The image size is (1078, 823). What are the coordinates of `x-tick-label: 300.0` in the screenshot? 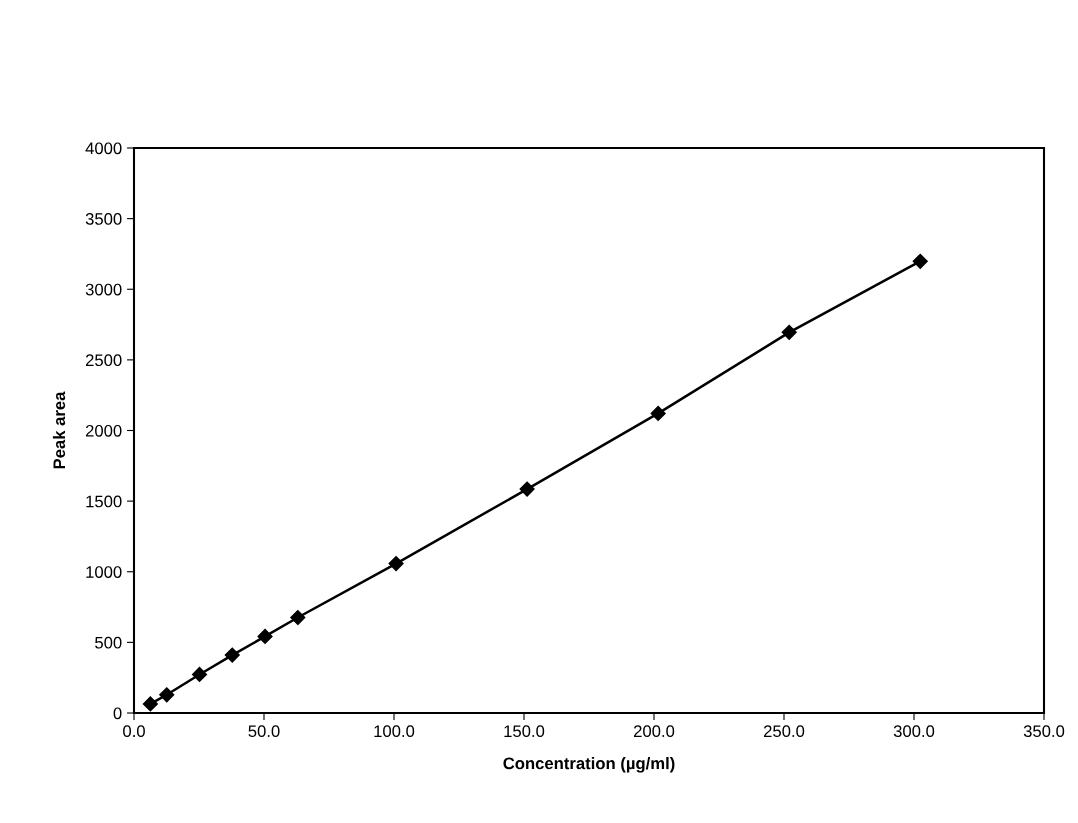 It's located at (914, 731).